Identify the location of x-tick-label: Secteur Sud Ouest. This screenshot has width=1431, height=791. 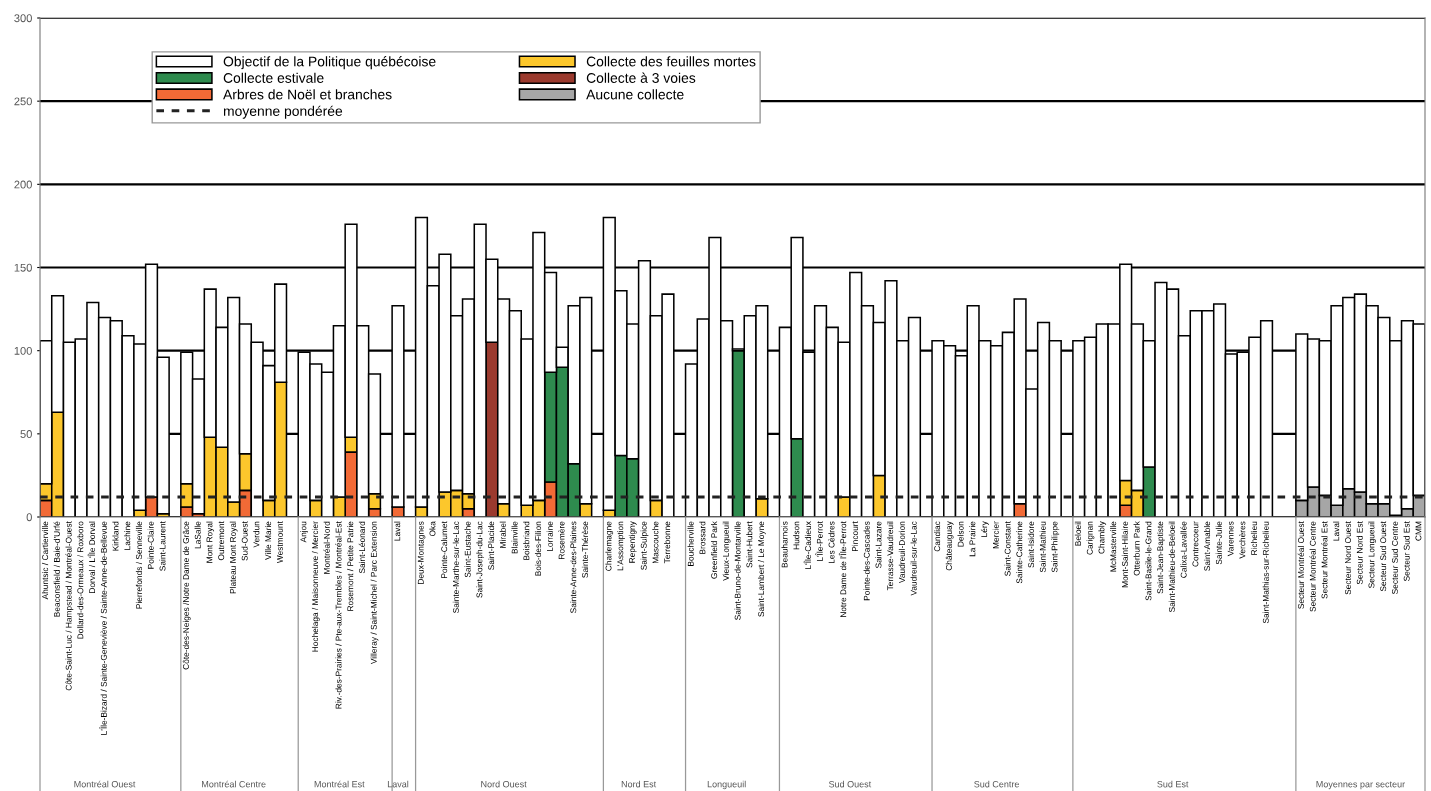
(1383, 556).